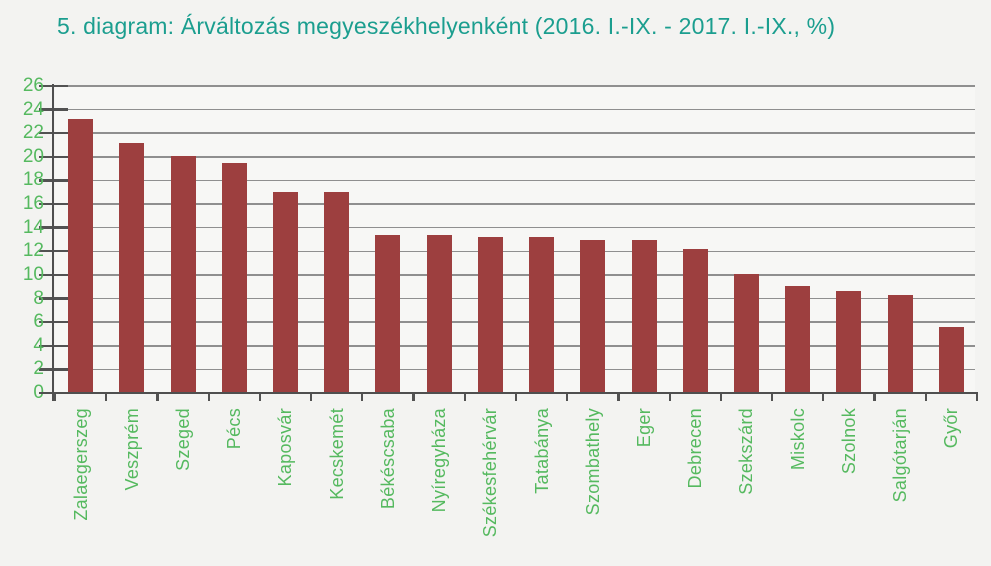 The height and width of the screenshot is (566, 991). Describe the element at coordinates (695, 320) in the screenshot. I see `bar-debrecen` at that location.